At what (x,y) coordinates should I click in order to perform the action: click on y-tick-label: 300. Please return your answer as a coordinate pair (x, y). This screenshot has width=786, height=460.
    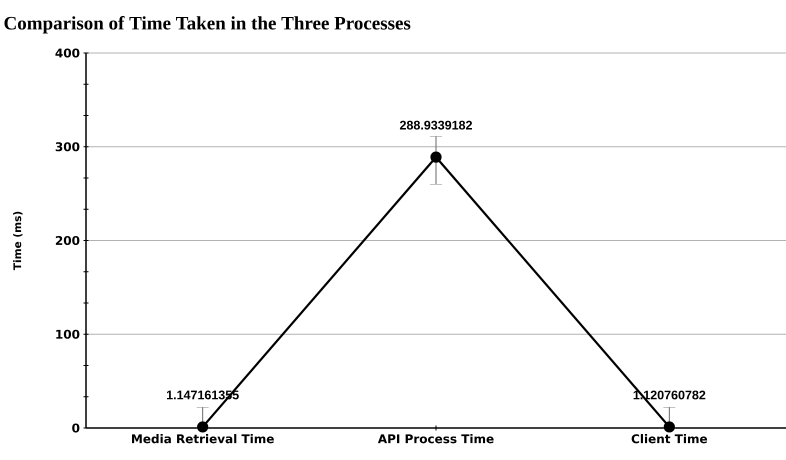
    Looking at the image, I should click on (68, 147).